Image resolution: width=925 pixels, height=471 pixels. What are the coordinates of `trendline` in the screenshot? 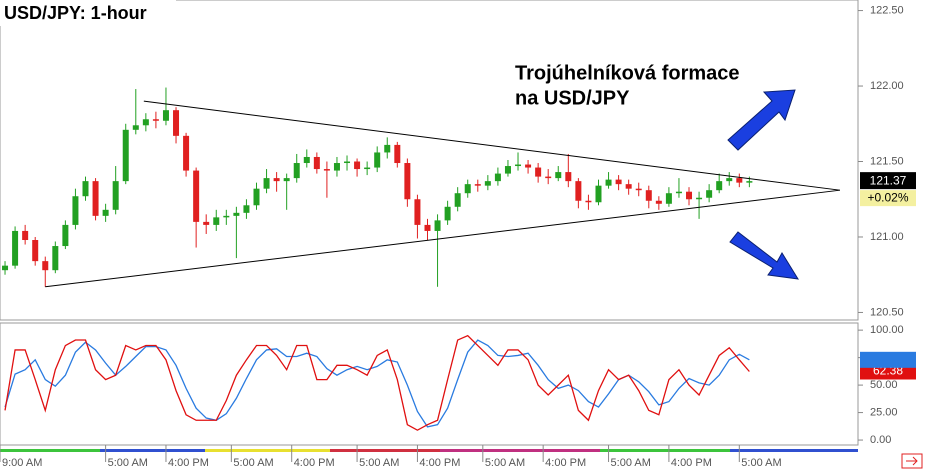 It's located at (491, 145).